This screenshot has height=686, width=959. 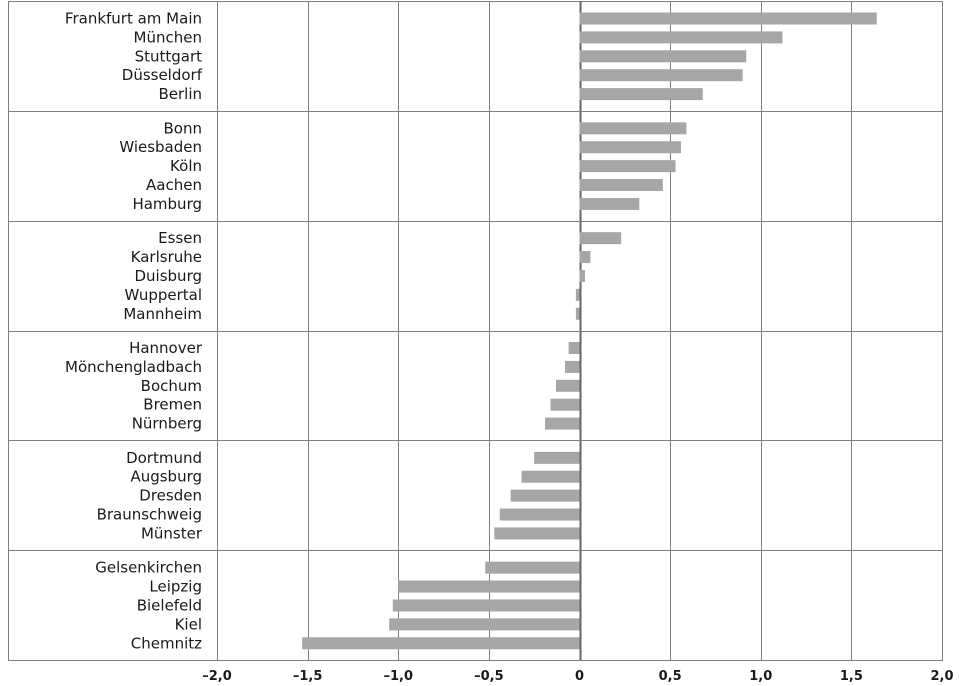 What do you see at coordinates (174, 185) in the screenshot?
I see `category-label: Aachen` at bounding box center [174, 185].